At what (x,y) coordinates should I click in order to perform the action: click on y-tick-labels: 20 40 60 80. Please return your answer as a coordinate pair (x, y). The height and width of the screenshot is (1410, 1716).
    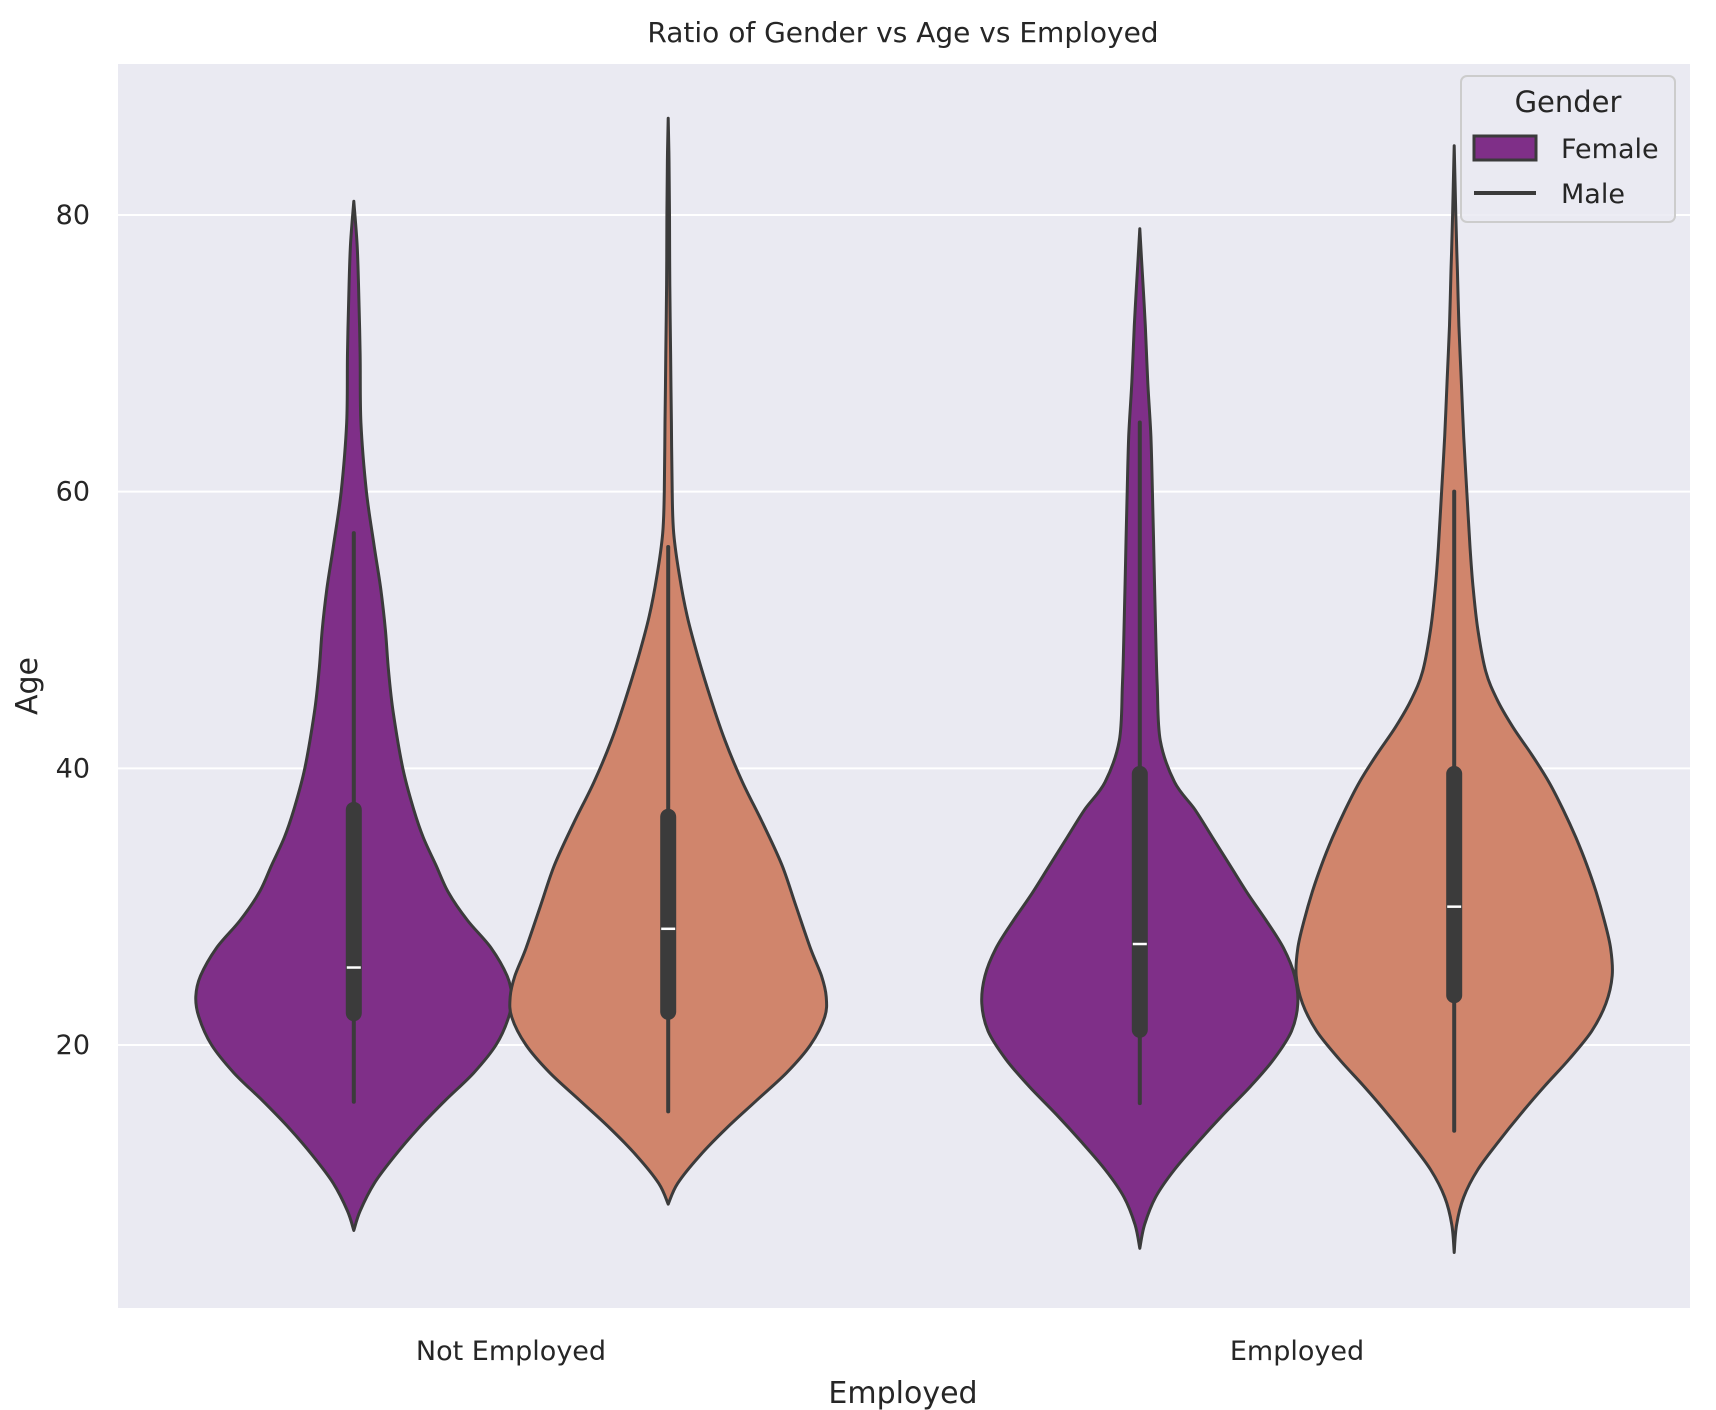
    Looking at the image, I should click on (73, 630).